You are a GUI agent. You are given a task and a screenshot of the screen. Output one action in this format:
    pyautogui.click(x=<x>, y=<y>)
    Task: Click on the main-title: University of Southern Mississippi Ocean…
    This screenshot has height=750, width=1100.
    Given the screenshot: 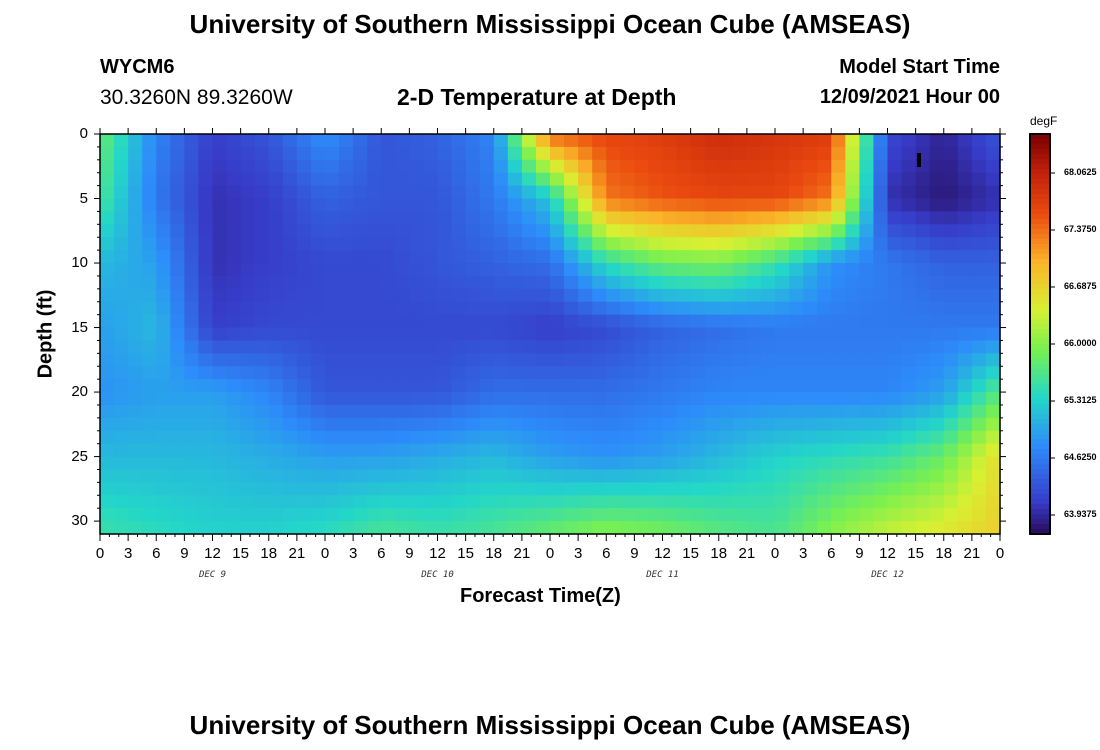 What is the action you would take?
    pyautogui.click(x=550, y=24)
    